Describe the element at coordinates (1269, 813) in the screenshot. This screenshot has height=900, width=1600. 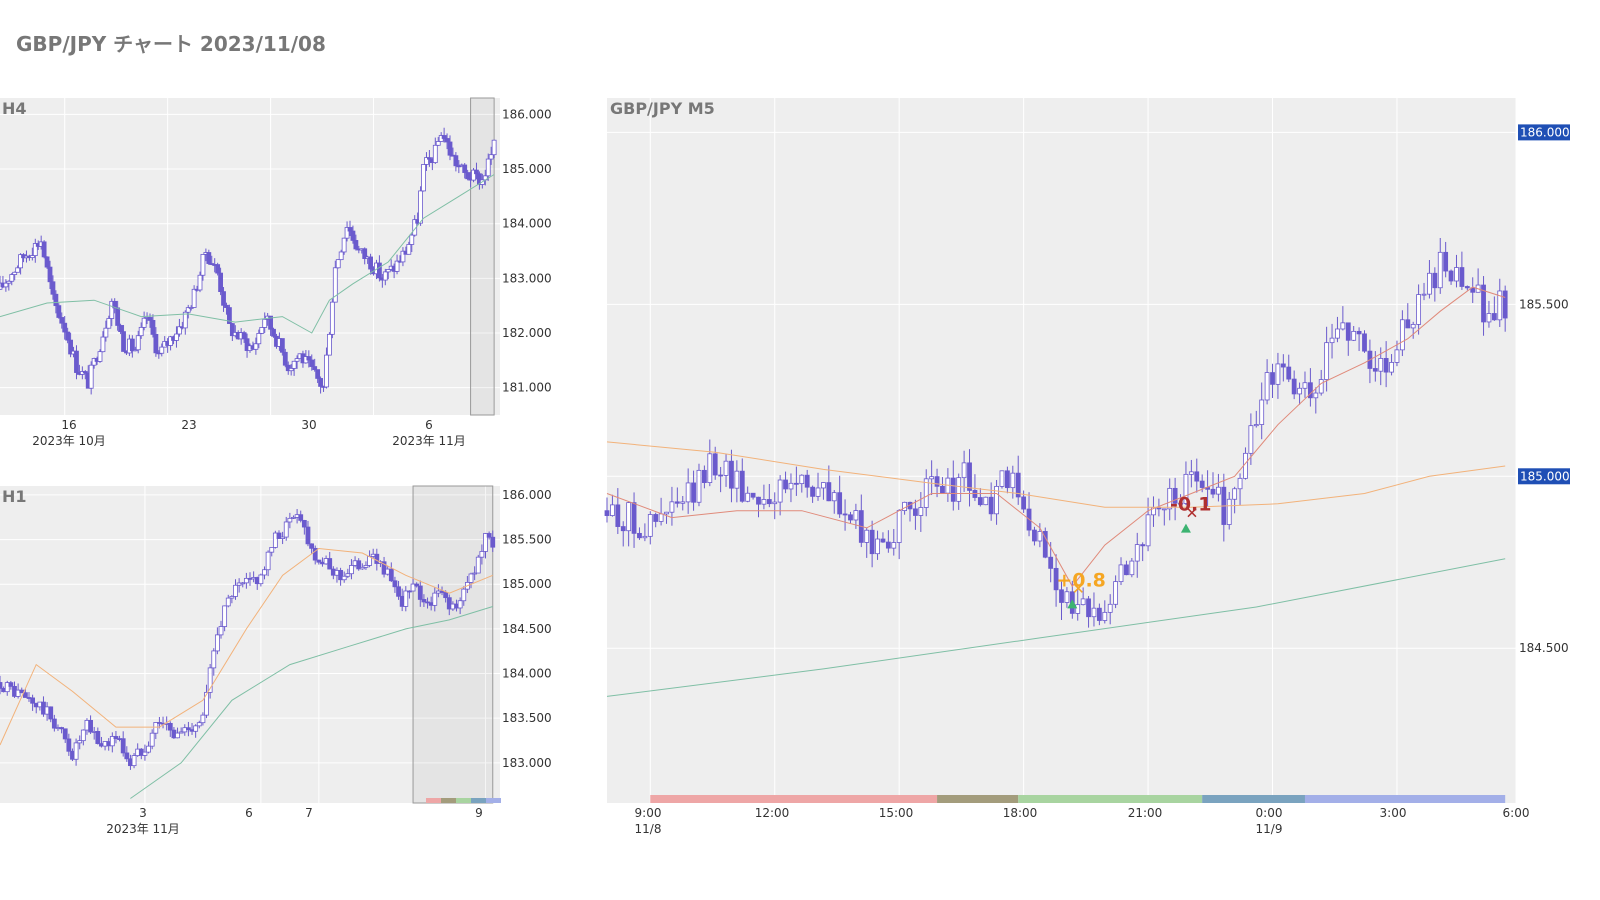
I see `x-tick-label: 0:00` at that location.